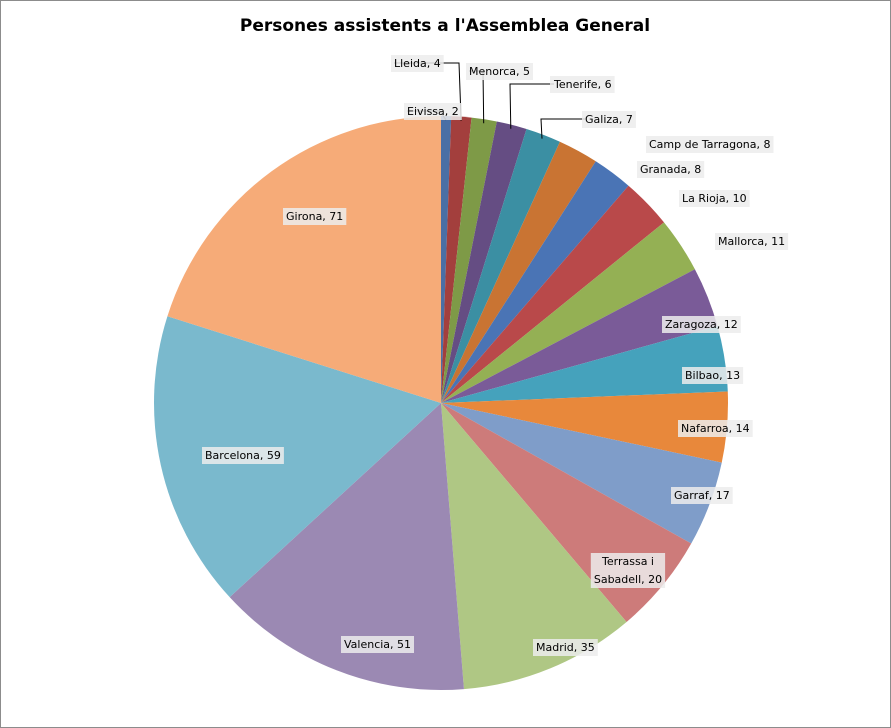 This screenshot has height=728, width=891. I want to click on pie-slice-galiza, so click(500, 266).